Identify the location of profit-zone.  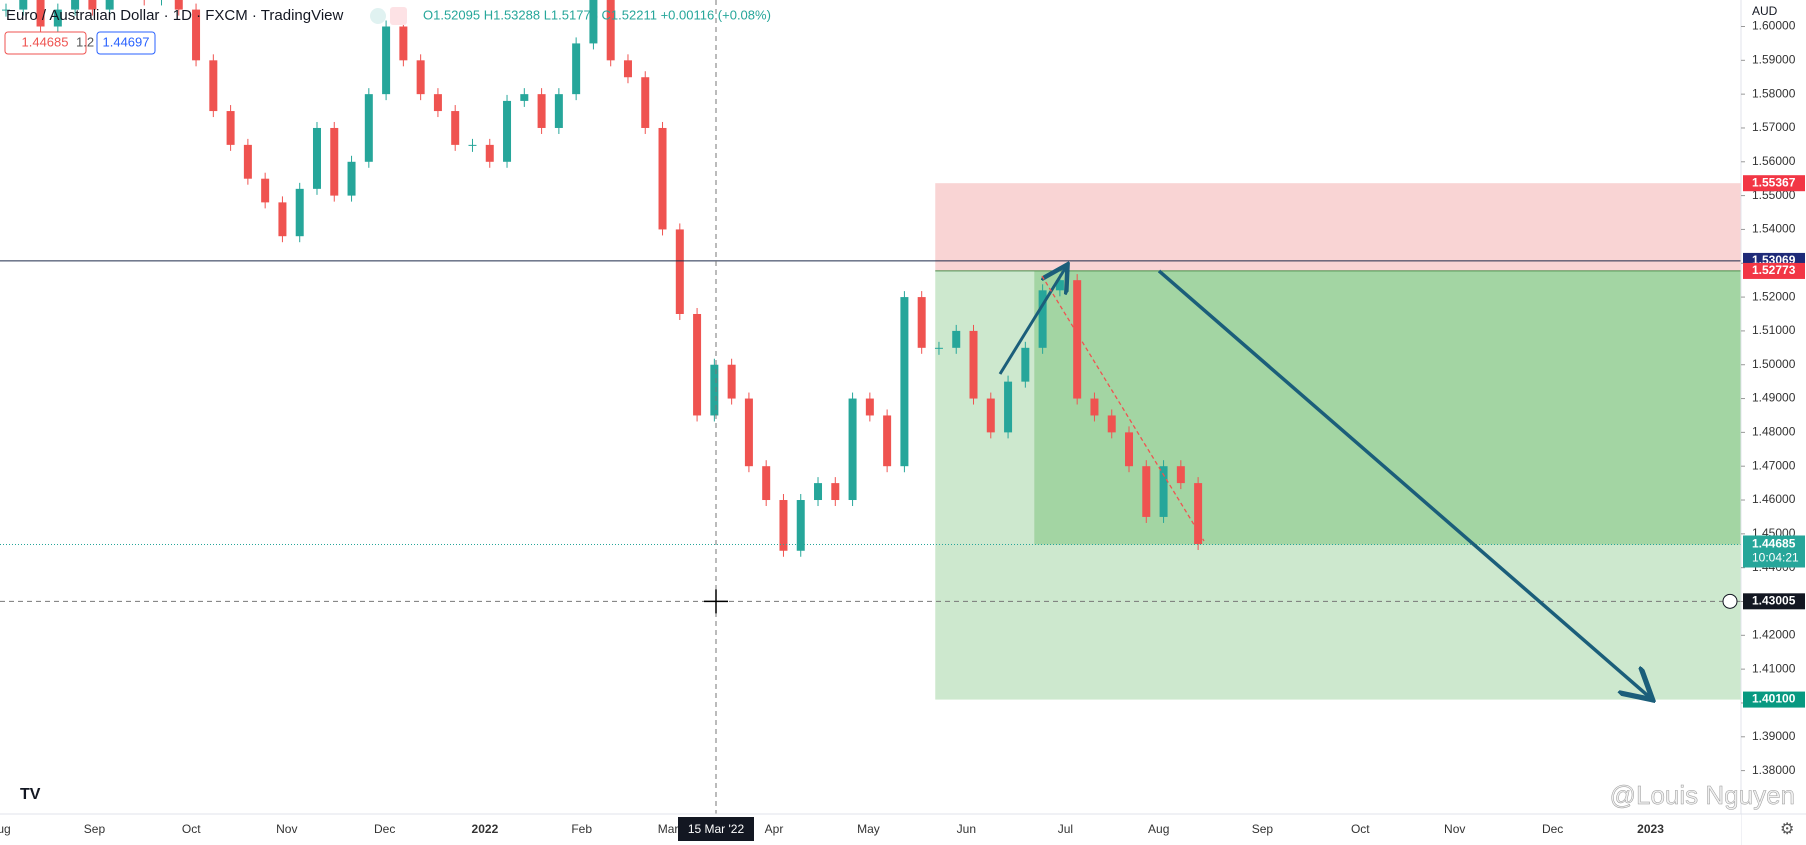
(1387, 407).